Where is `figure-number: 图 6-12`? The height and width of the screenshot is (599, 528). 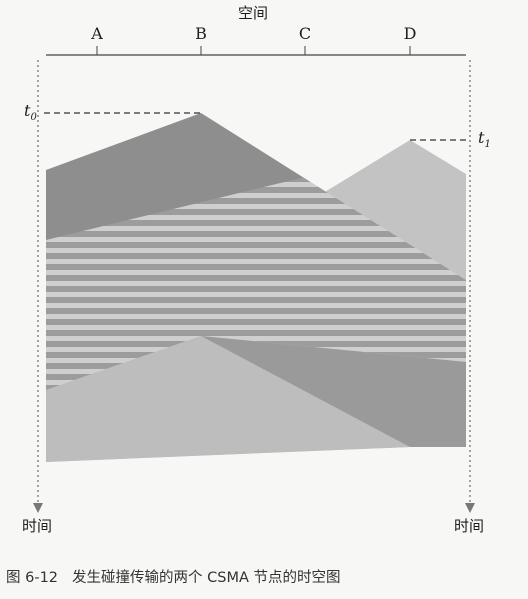
figure-number: 图 6-12 is located at coordinates (32, 578).